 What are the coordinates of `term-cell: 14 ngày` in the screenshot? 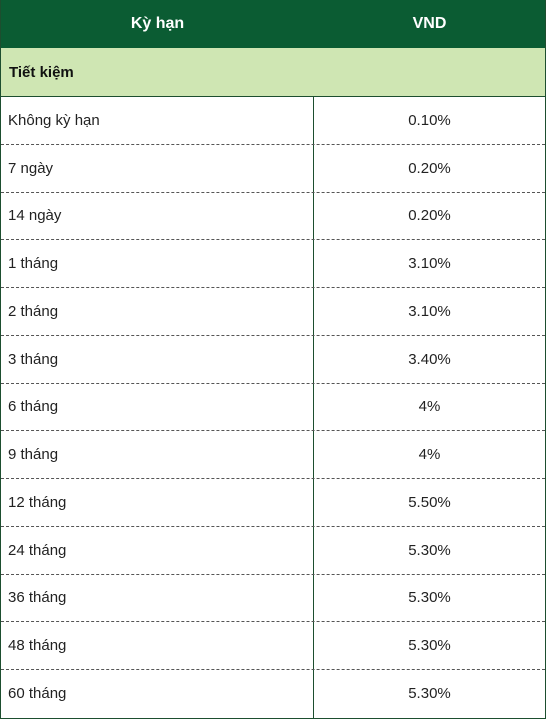 It's located at (157, 216).